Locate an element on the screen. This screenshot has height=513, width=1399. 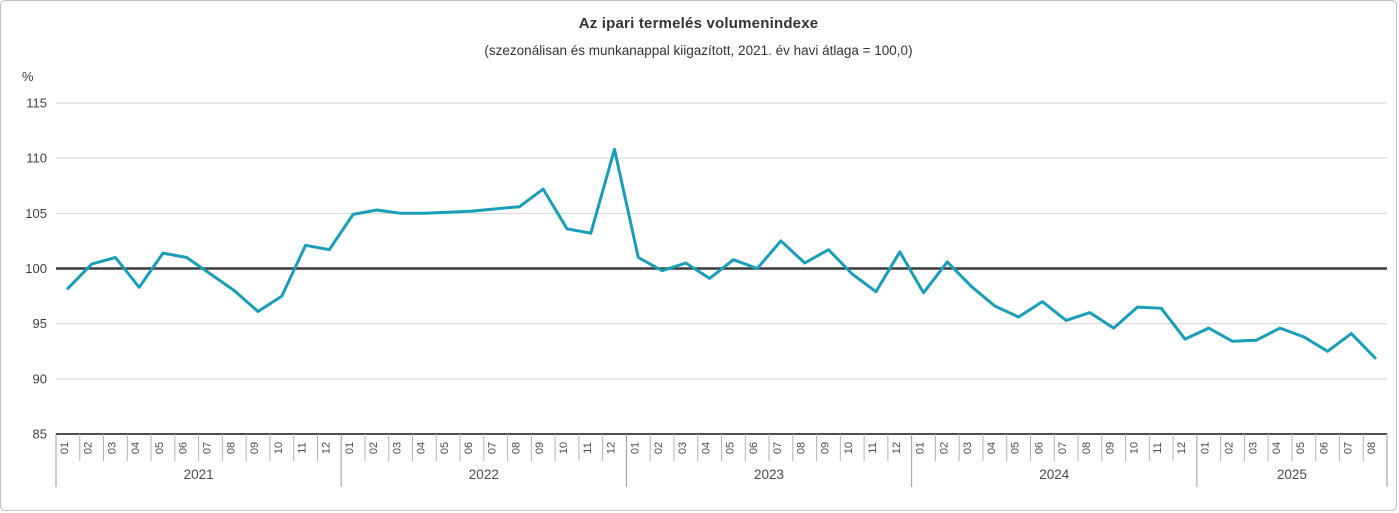
year-label-2025: 2025 is located at coordinates (1292, 474).